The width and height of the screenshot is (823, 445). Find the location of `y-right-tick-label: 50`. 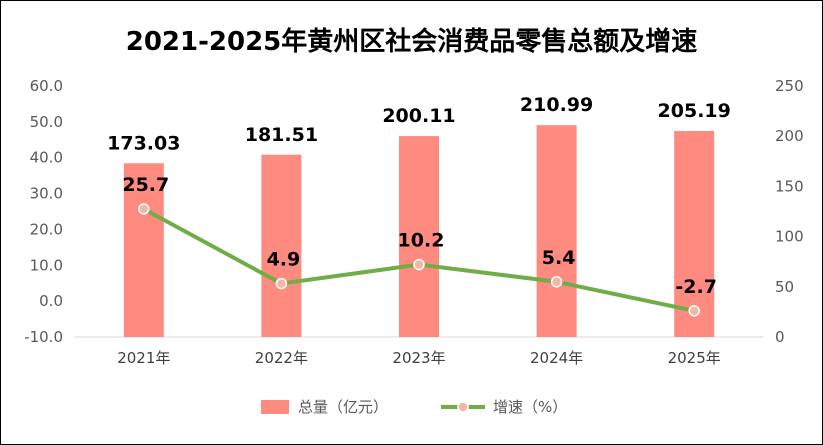

y-right-tick-label: 50 is located at coordinates (784, 287).